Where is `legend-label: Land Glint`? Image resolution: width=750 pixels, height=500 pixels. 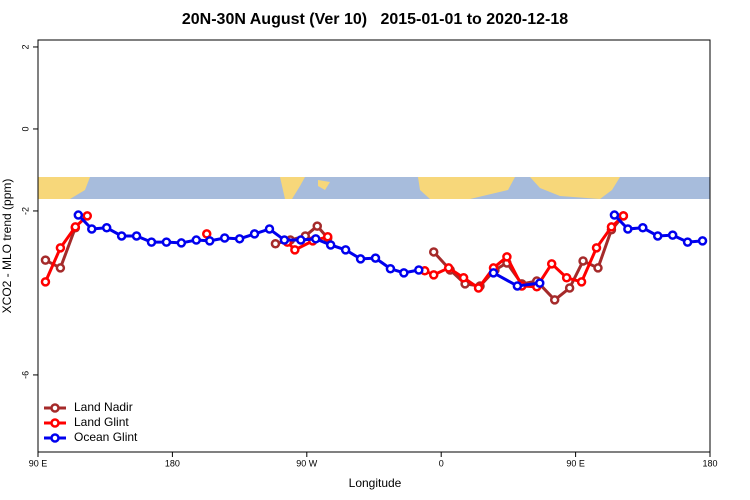 legend-label: Land Glint is located at coordinates (101, 422).